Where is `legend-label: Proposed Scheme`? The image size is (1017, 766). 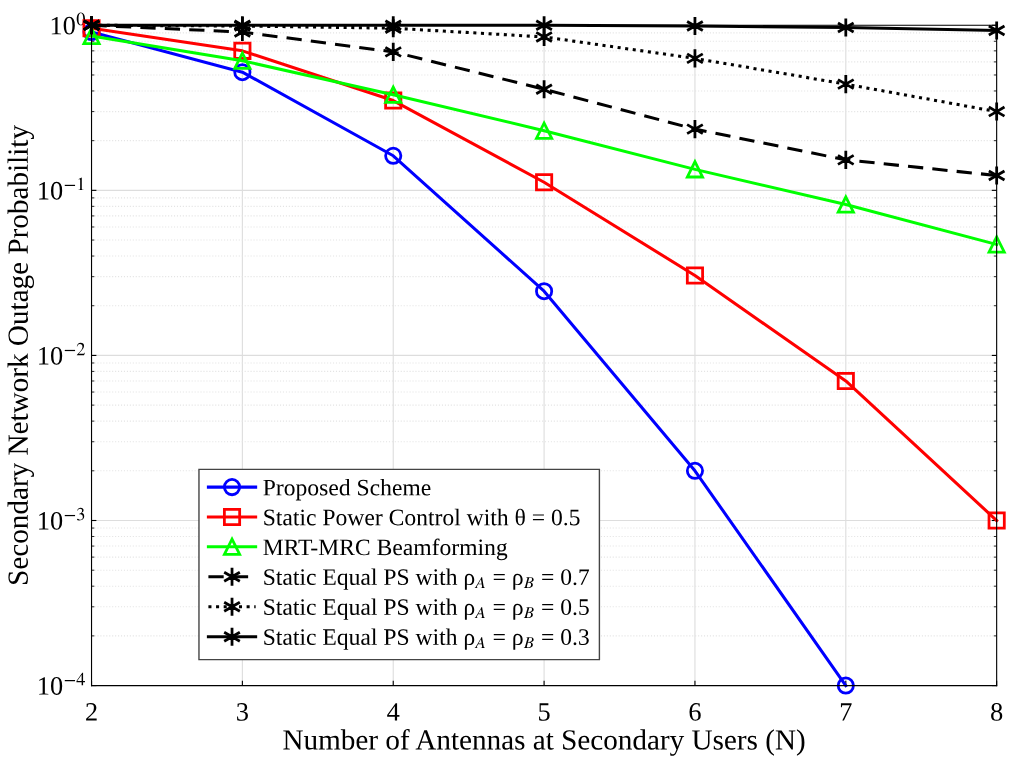
legend-label: Proposed Scheme is located at coordinates (347, 489).